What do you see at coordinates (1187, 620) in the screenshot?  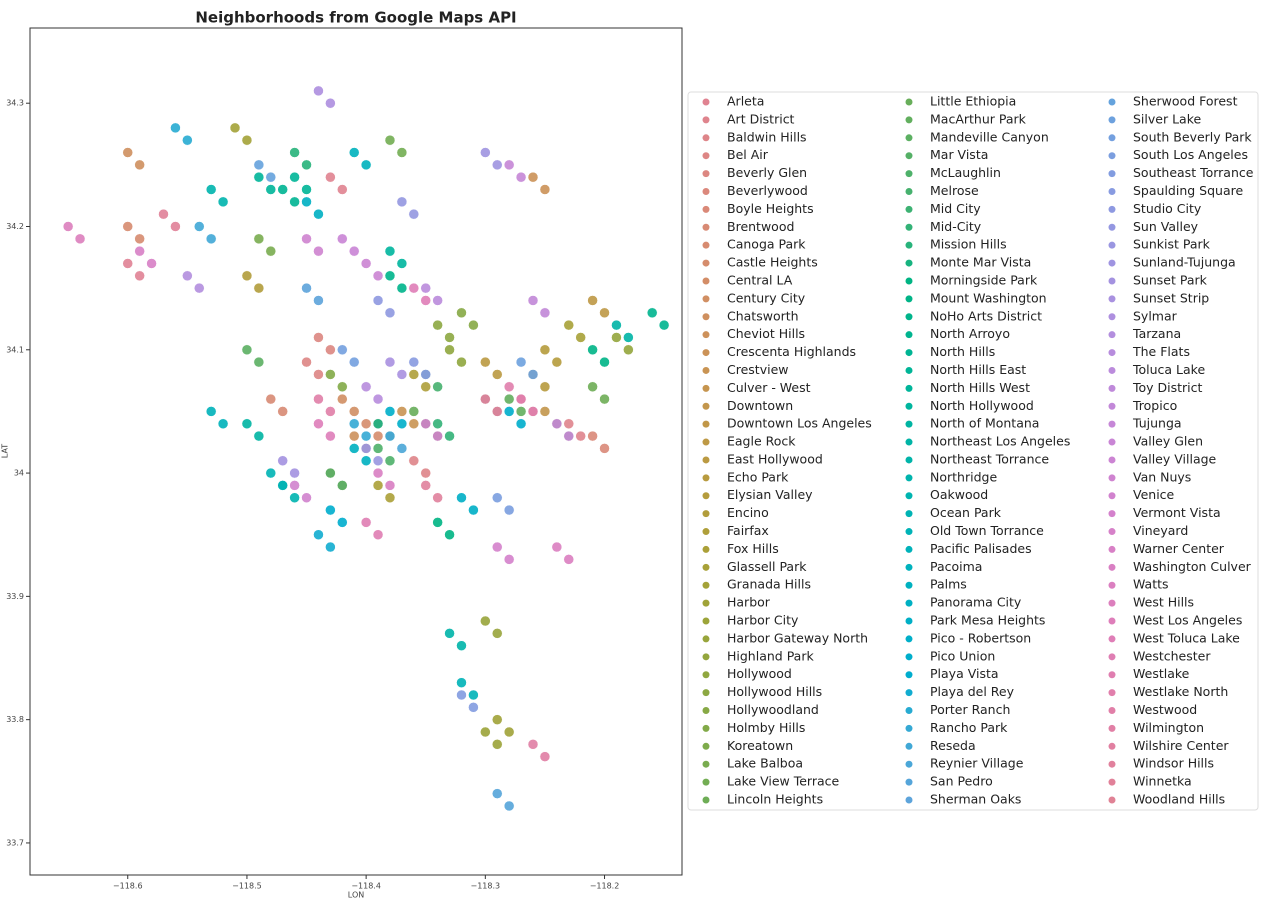 I see `legend-label: West Los Angeles` at bounding box center [1187, 620].